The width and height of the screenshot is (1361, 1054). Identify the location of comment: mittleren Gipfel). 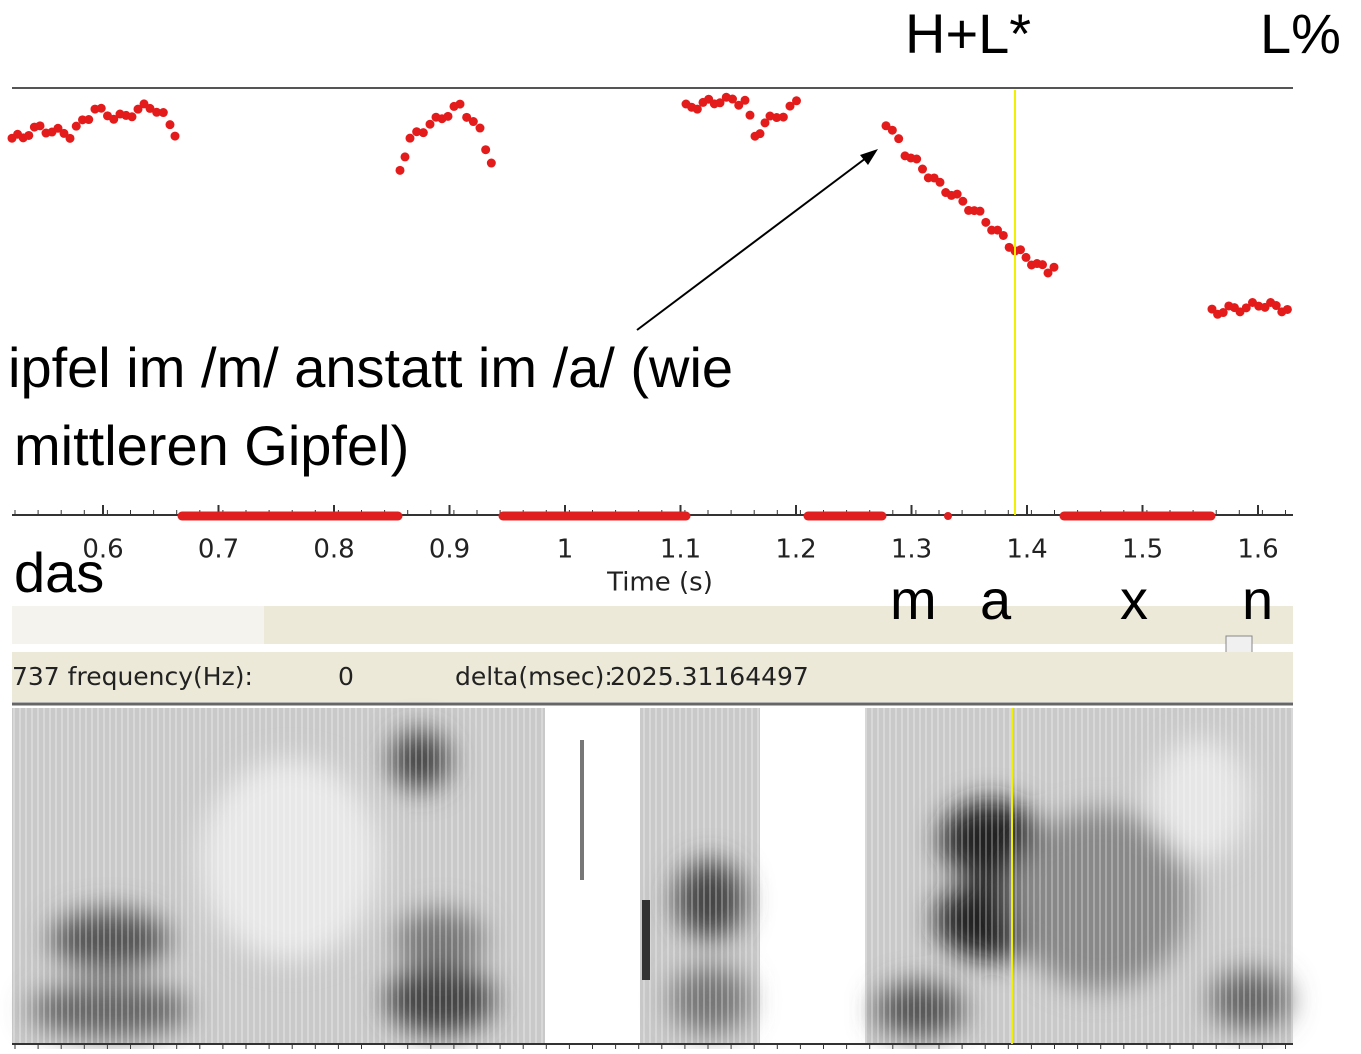
(211, 445).